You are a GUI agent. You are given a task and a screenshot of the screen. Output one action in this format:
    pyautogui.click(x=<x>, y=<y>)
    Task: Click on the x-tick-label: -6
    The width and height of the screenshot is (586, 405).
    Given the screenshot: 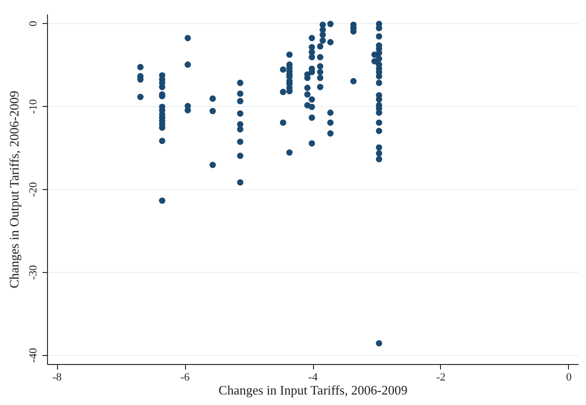 What is the action you would take?
    pyautogui.click(x=185, y=378)
    